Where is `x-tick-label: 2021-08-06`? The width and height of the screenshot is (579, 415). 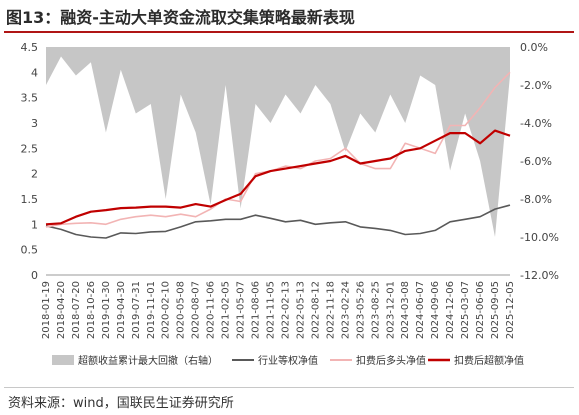 x-tick-label: 2021-08-06 is located at coordinates (256, 310).